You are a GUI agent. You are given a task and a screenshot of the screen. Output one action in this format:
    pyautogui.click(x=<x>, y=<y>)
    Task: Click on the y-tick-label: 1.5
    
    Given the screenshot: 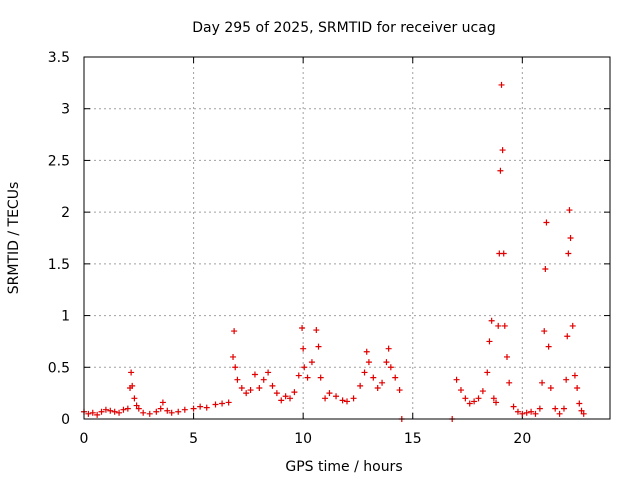 What is the action you would take?
    pyautogui.click(x=59, y=265)
    